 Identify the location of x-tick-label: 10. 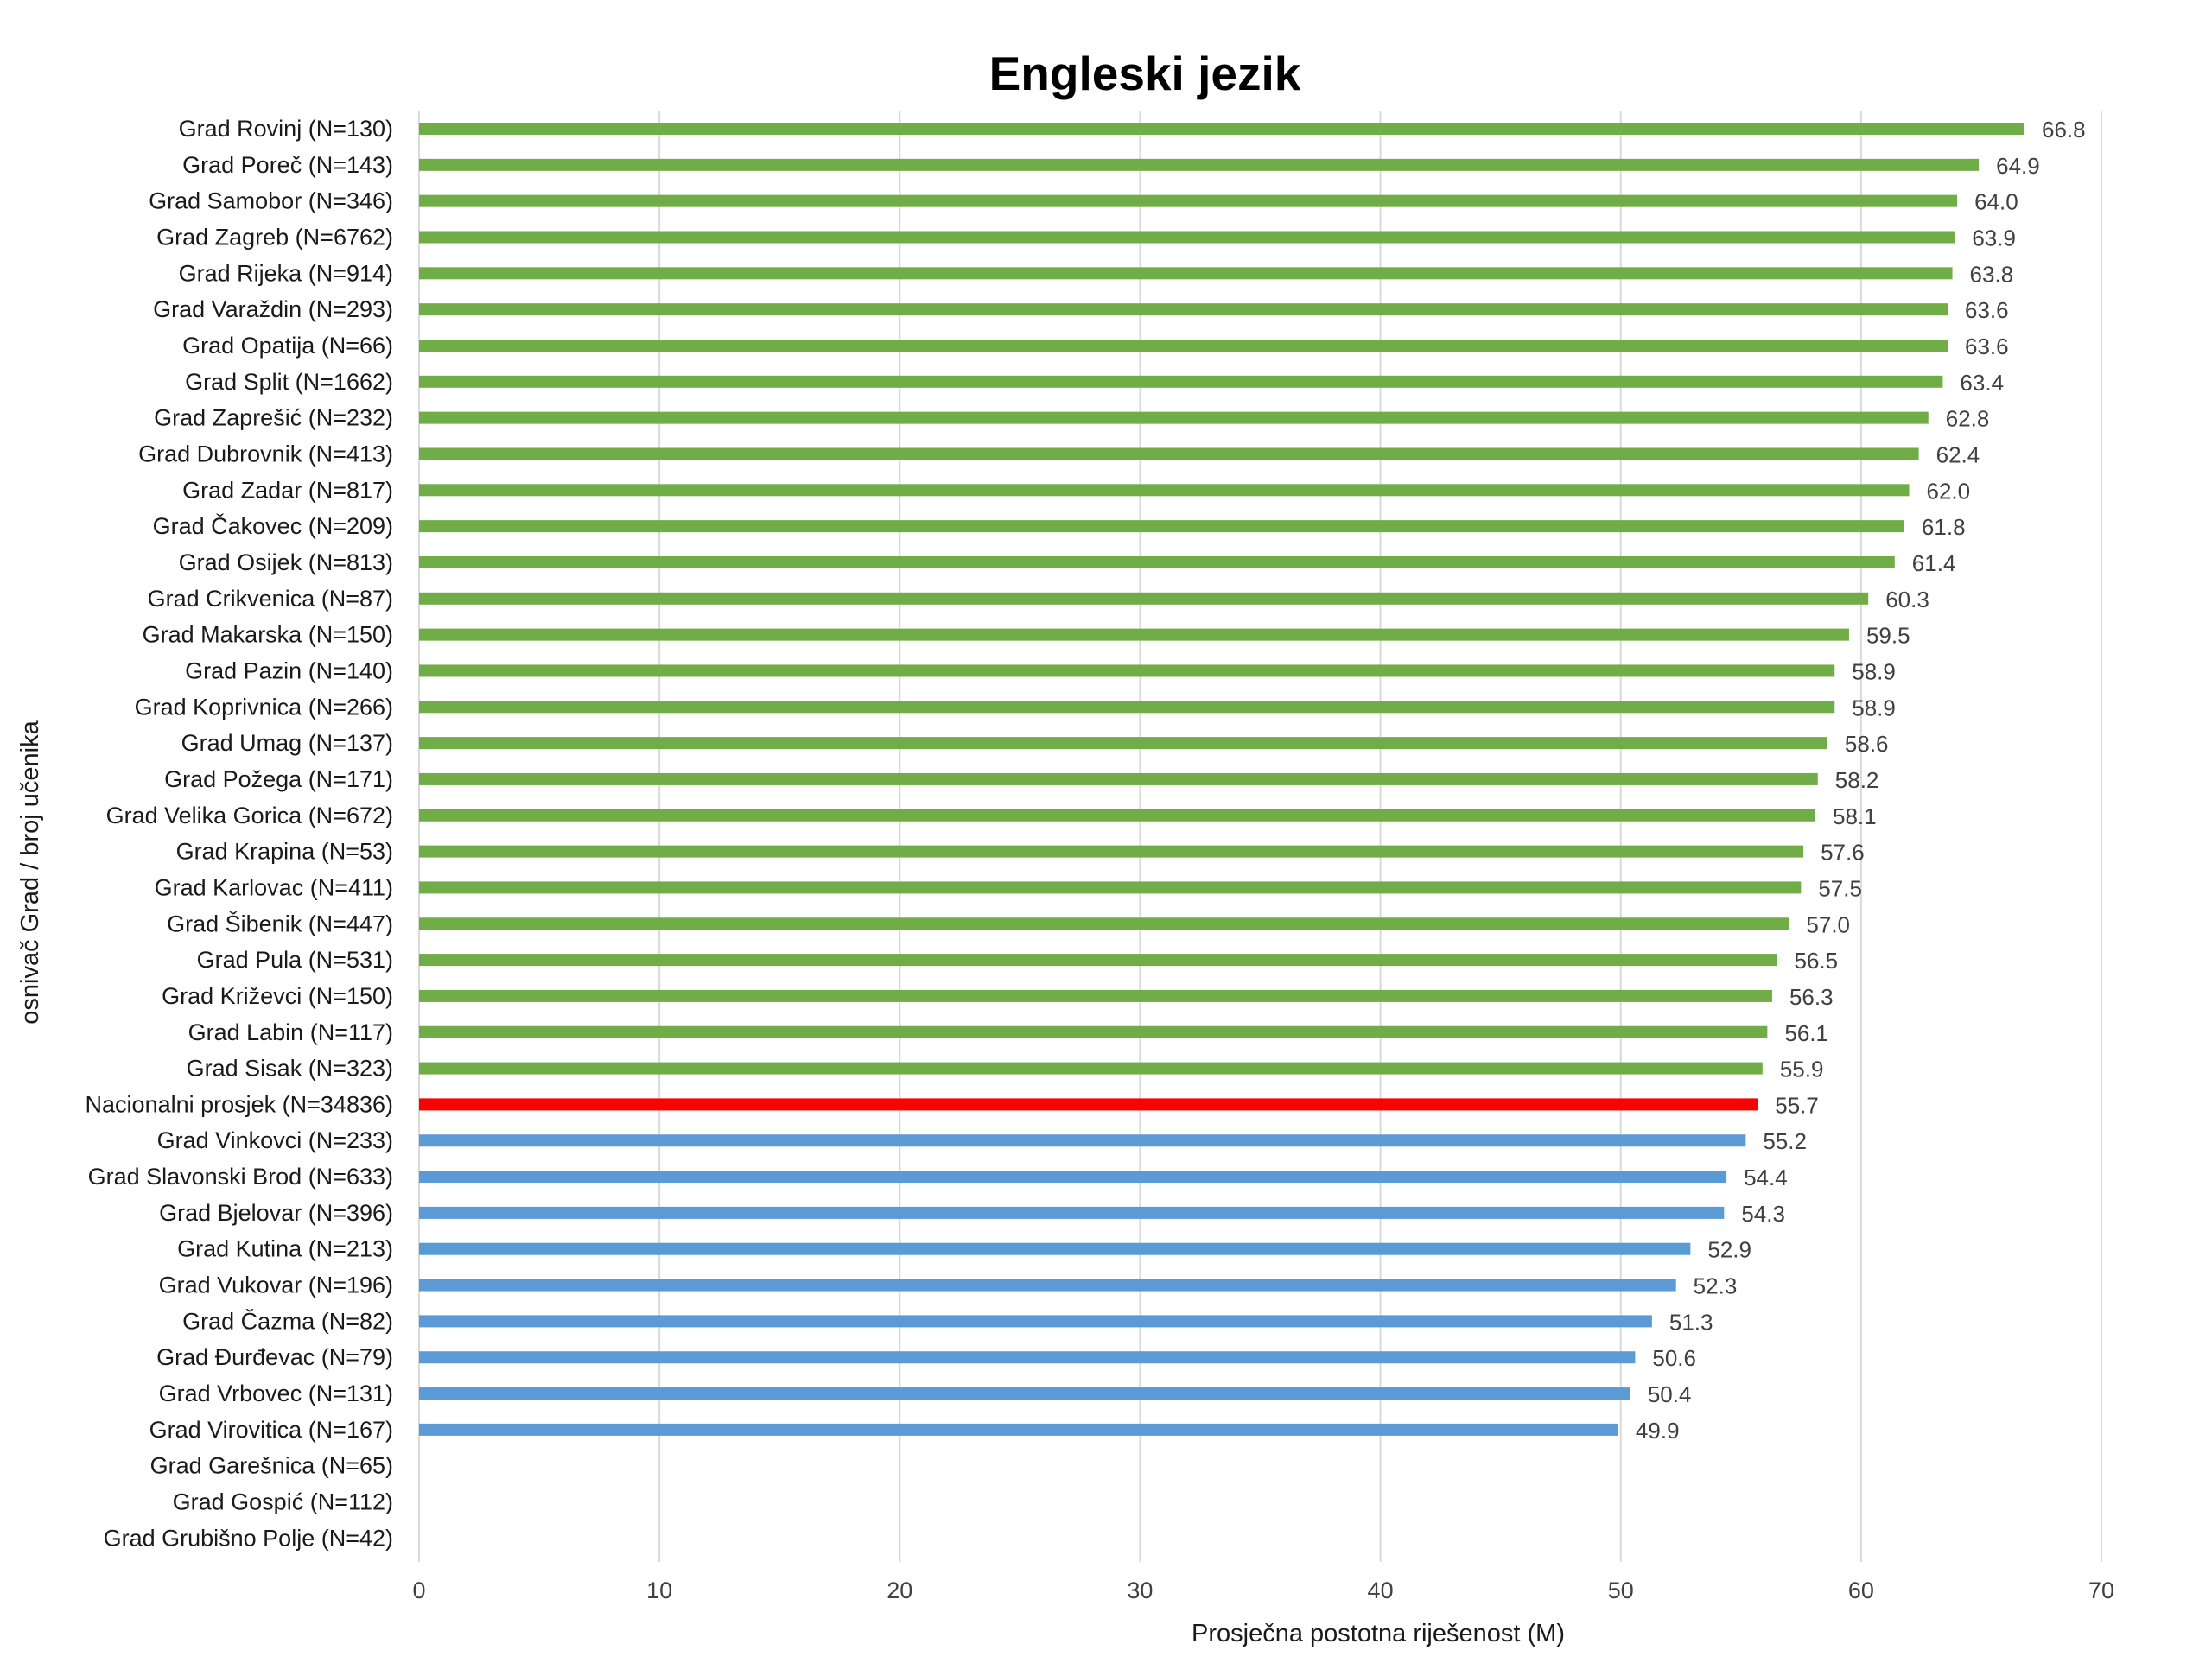
(659, 1590).